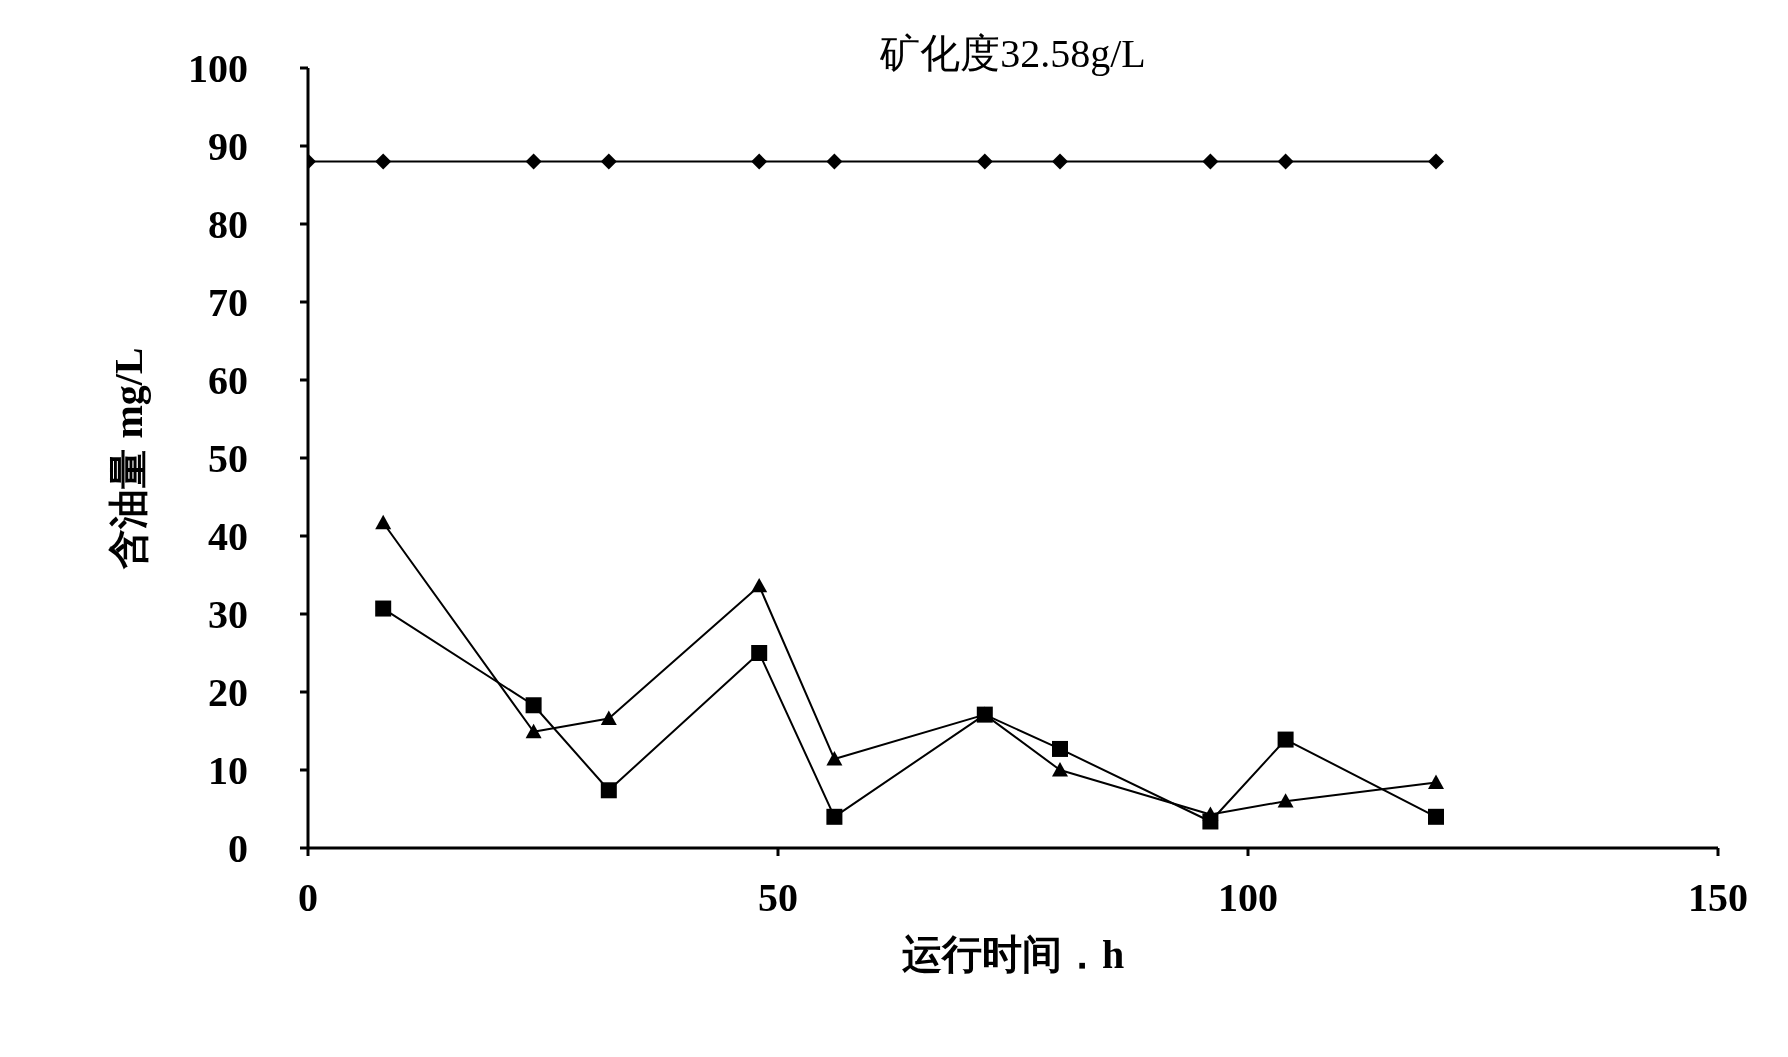  Describe the element at coordinates (228, 381) in the screenshot. I see `y-tick-label: 60` at that location.